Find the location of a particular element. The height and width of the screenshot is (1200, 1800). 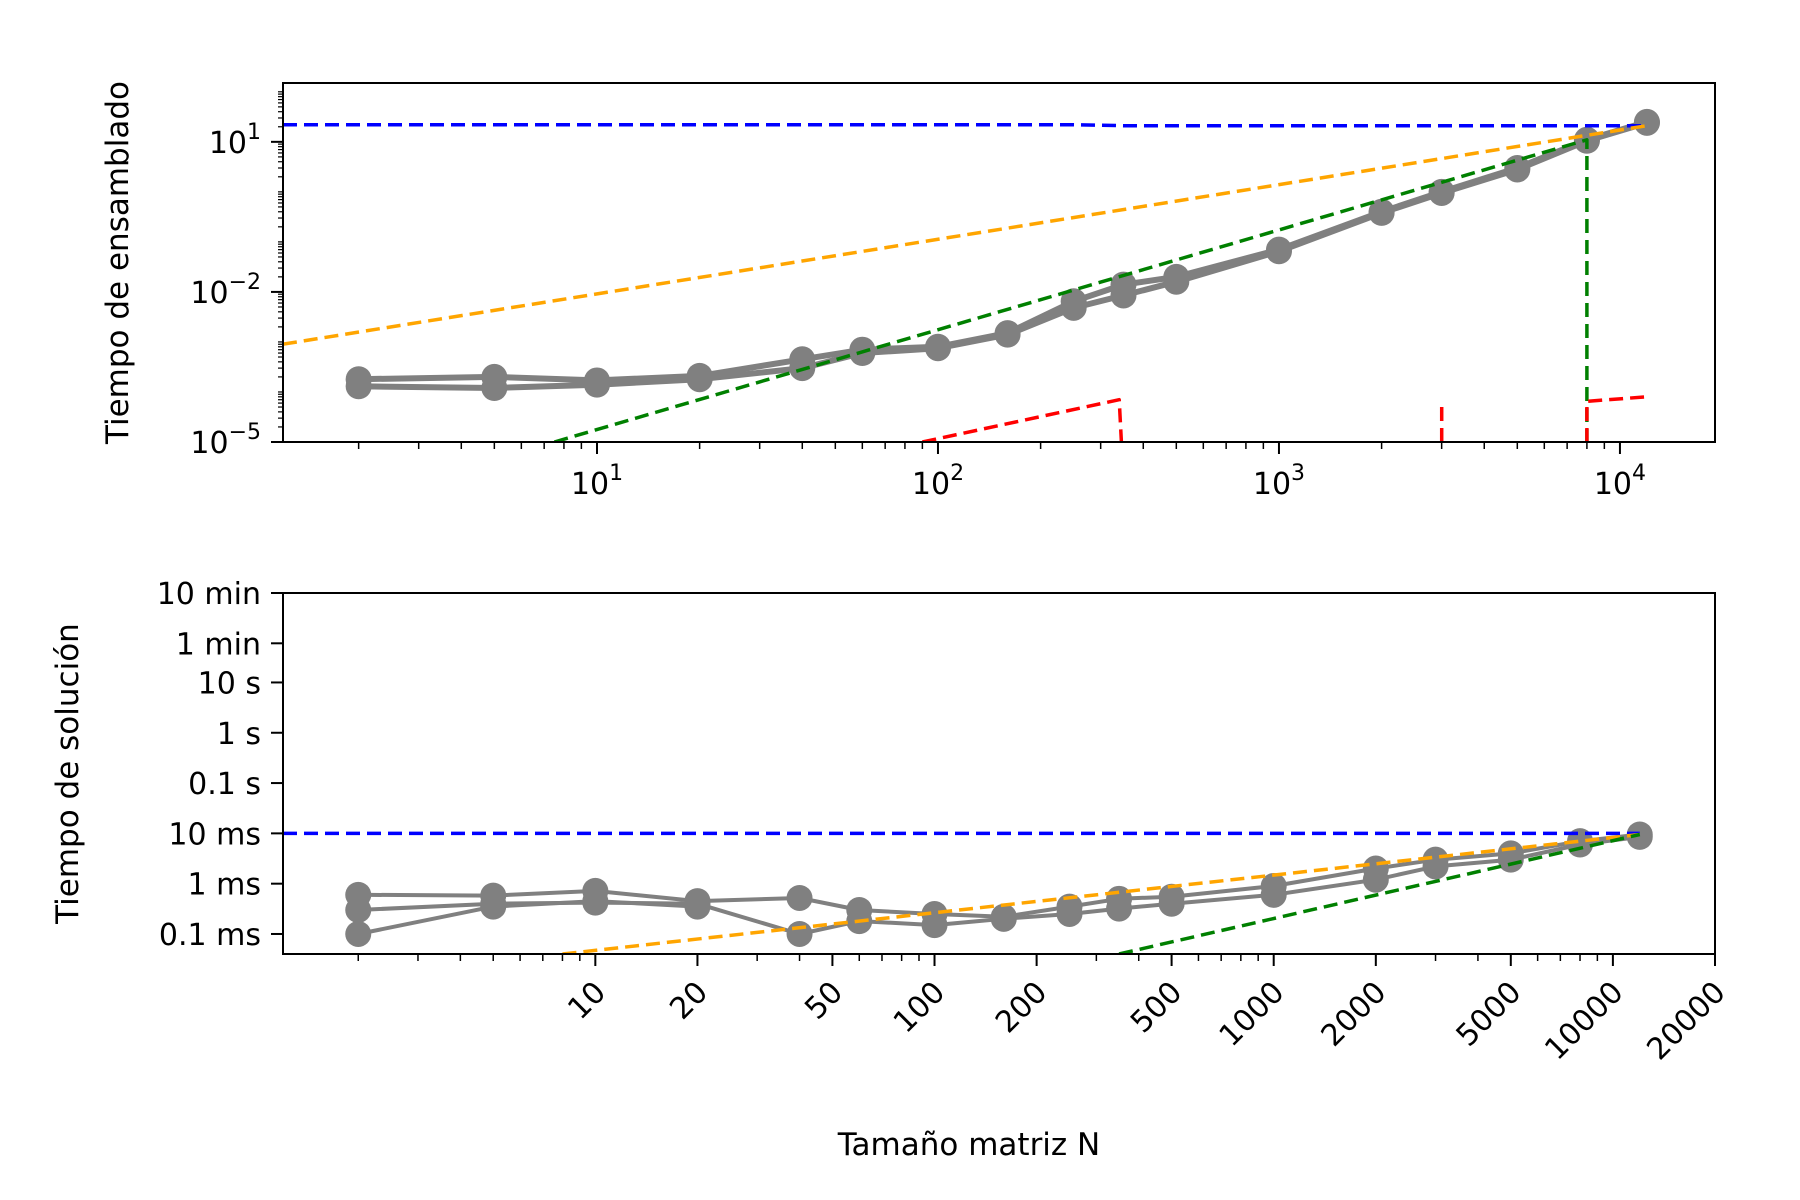

y-tick-label: 10⁻⁵ is located at coordinates (225, 440).